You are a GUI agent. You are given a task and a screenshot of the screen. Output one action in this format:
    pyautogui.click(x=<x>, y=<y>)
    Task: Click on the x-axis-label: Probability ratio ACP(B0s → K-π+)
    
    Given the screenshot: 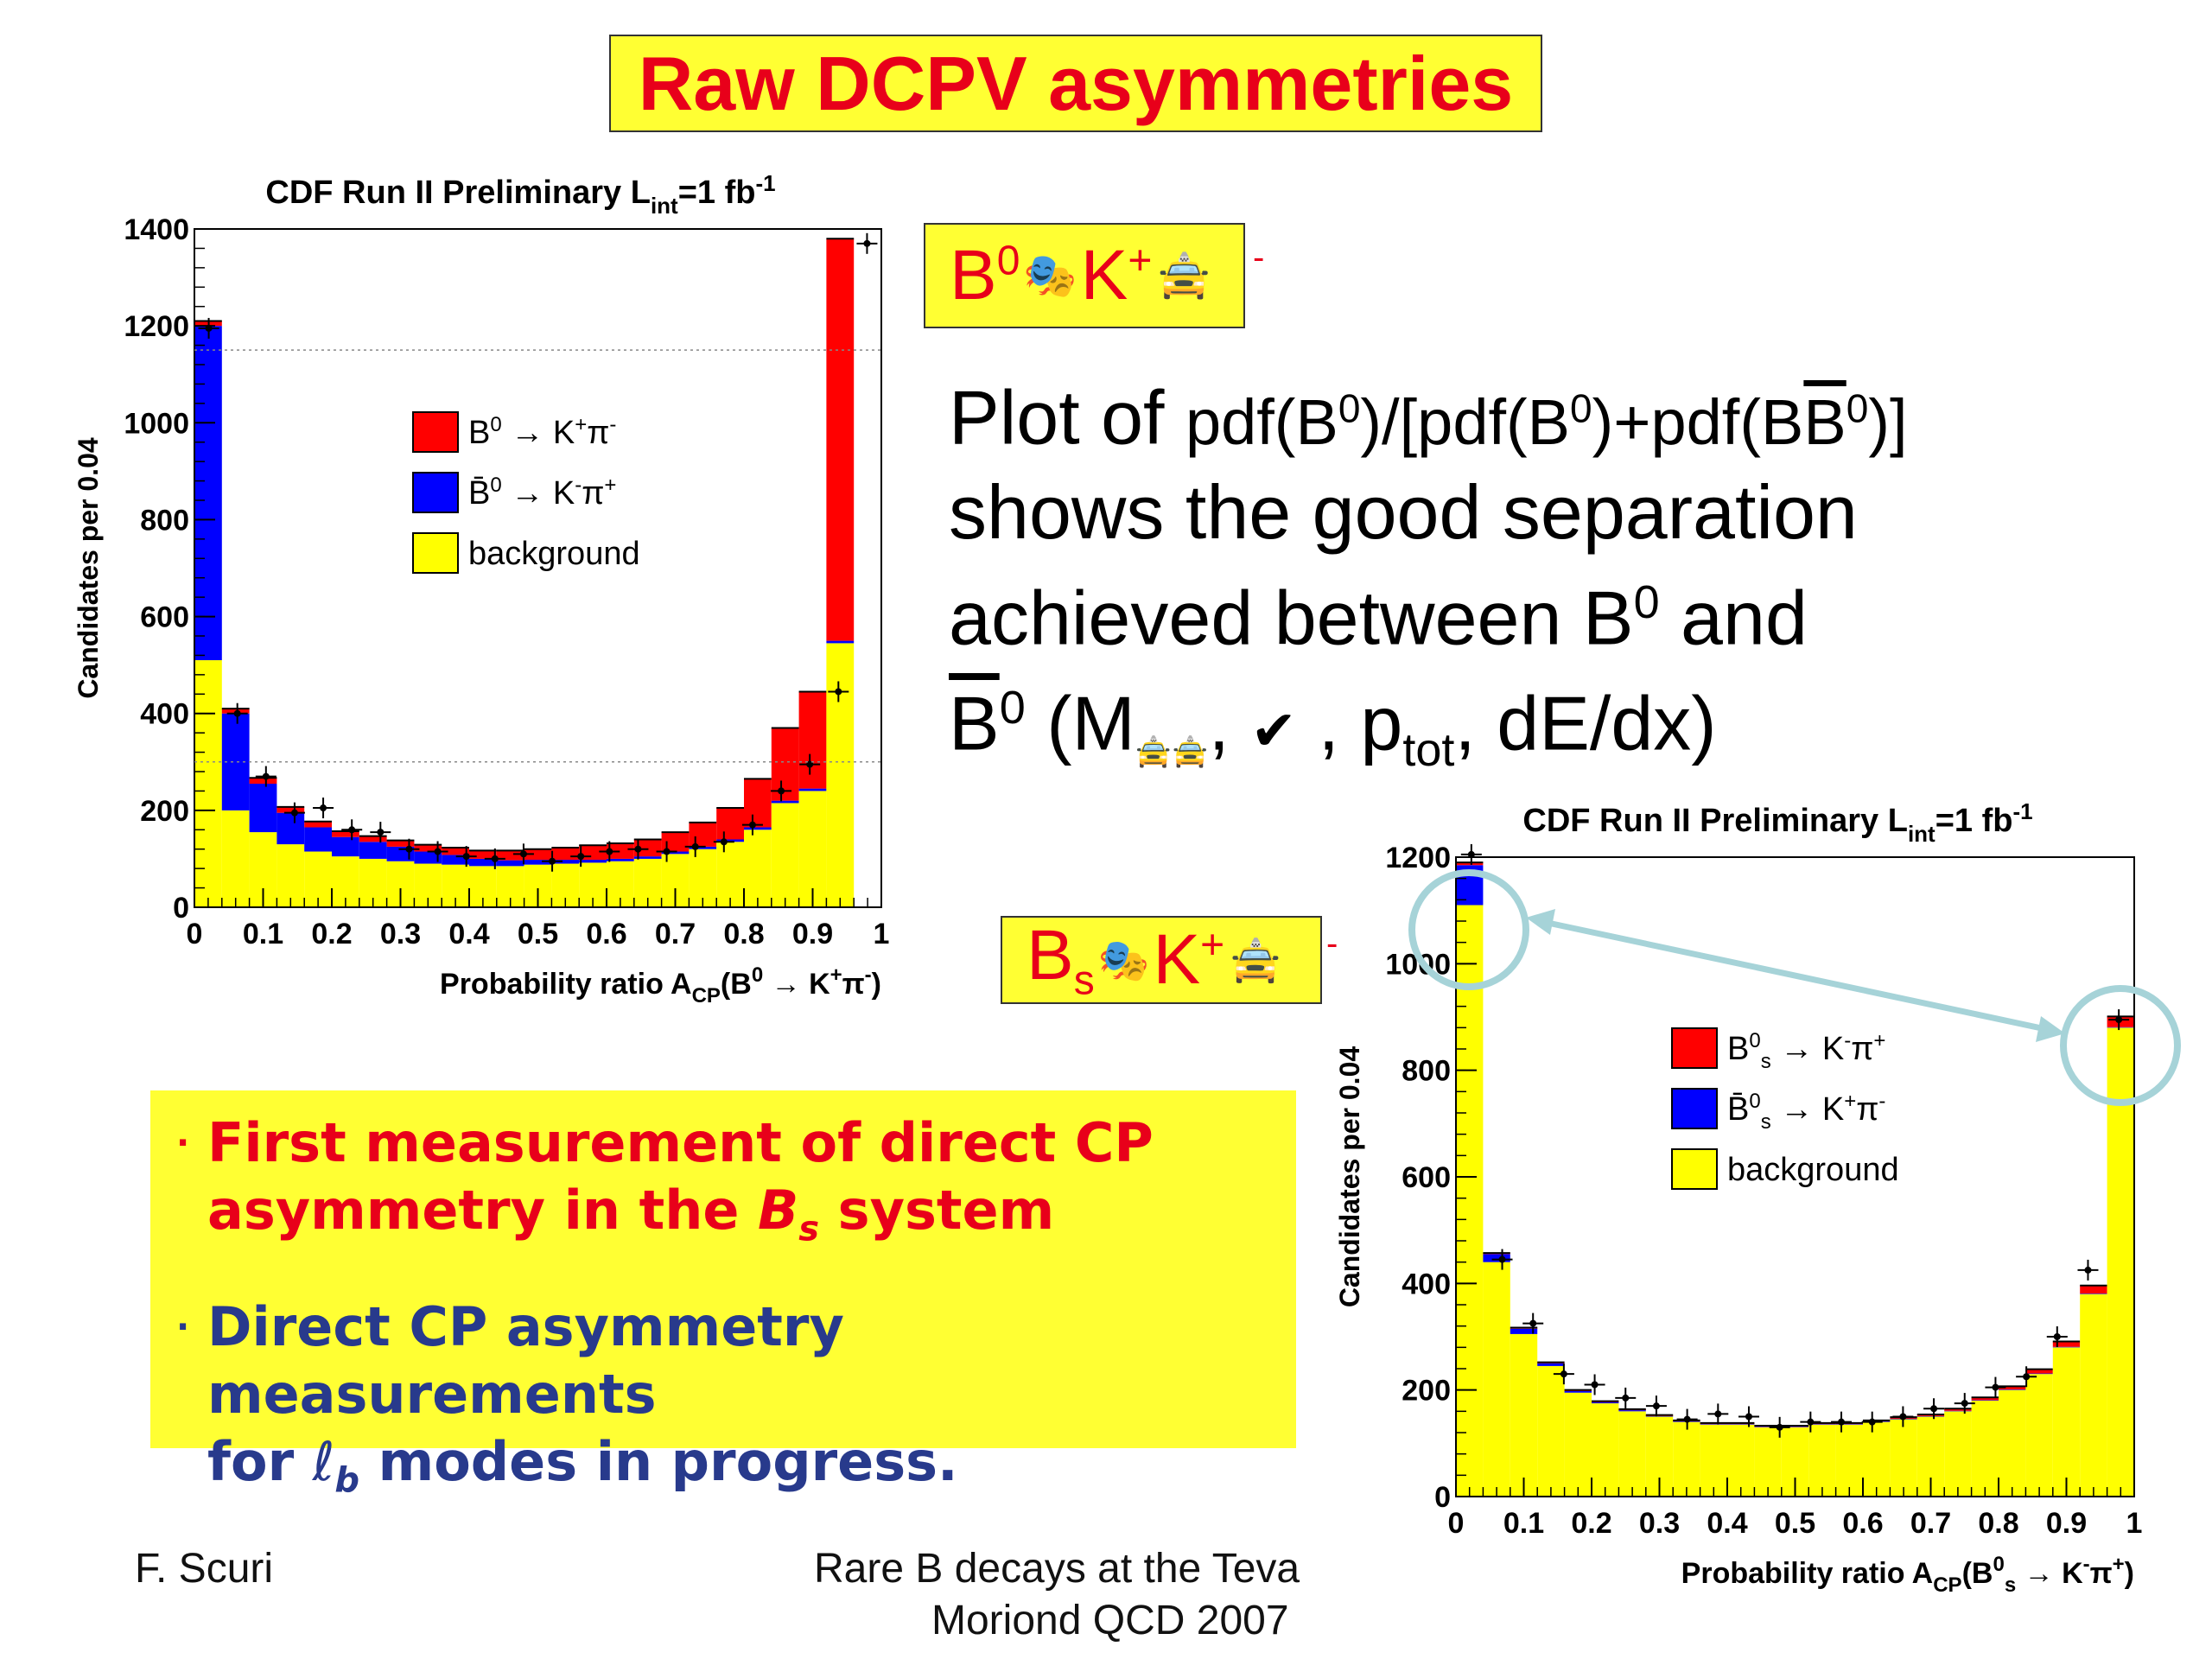 What is the action you would take?
    pyautogui.click(x=1908, y=1575)
    